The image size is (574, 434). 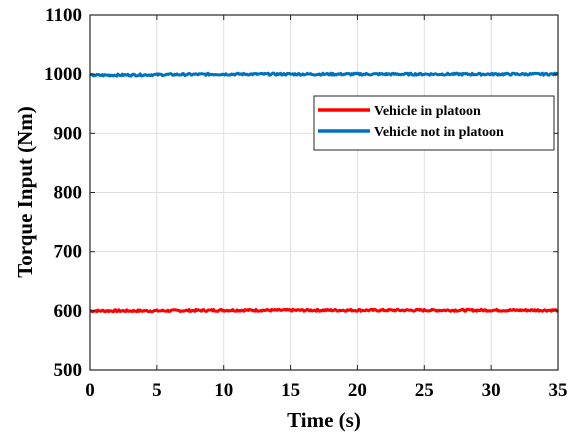 What do you see at coordinates (324, 74) in the screenshot?
I see `series-line-vehicle-not-in-platoon` at bounding box center [324, 74].